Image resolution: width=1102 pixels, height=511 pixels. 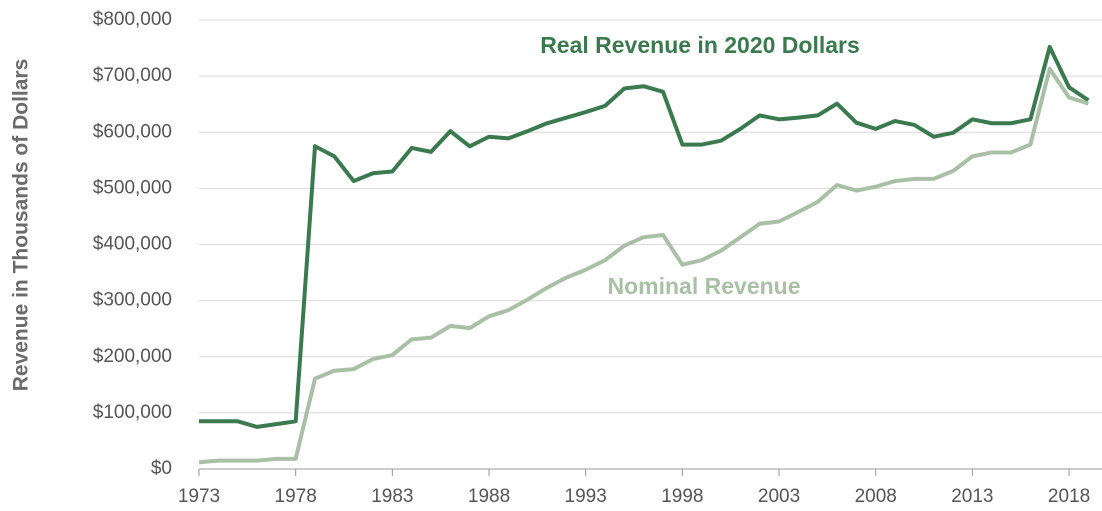 I want to click on x-tick-label: 1988, so click(x=489, y=496).